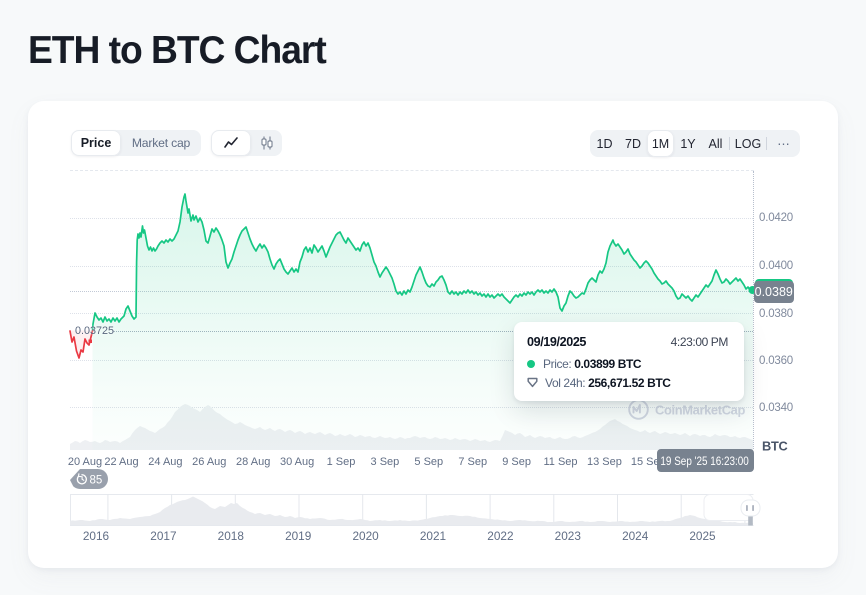 The width and height of the screenshot is (866, 595). Describe the element at coordinates (96, 480) in the screenshot. I see `svg-text: 85` at that location.